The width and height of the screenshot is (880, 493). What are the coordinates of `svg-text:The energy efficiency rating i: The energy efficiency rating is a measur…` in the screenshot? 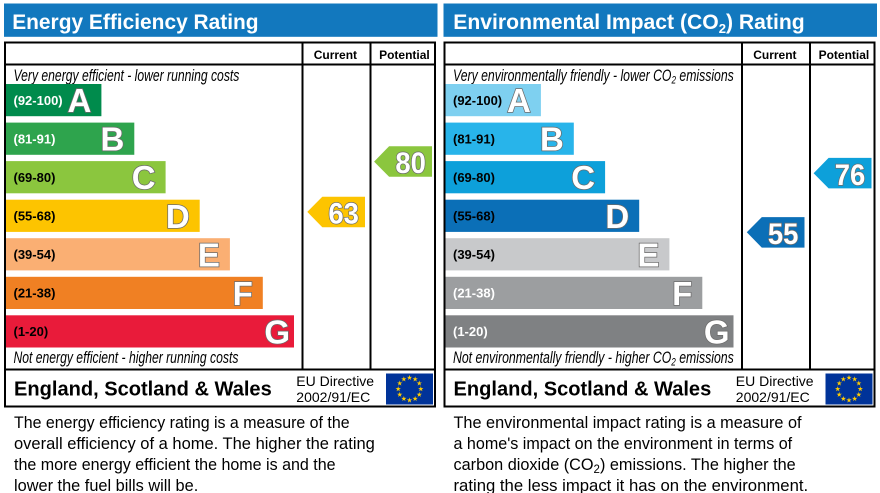 It's located at (182, 423).